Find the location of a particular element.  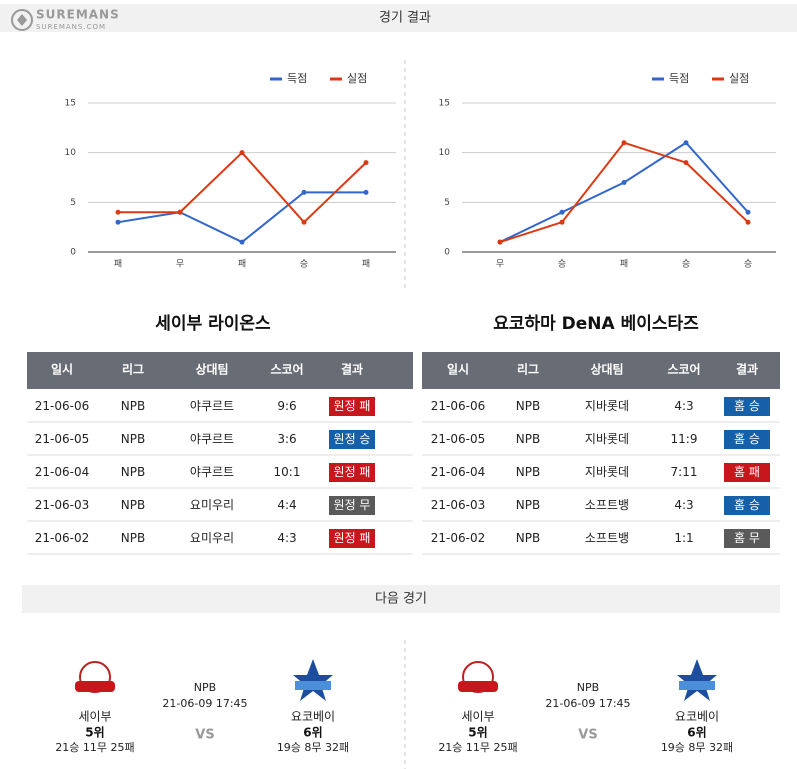

cell: 21-06-02 is located at coordinates (62, 538).